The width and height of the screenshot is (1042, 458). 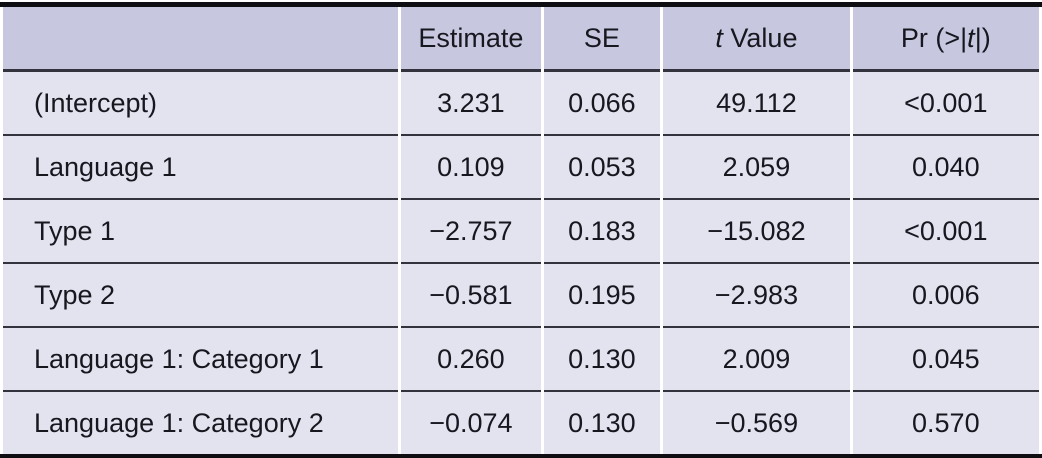 I want to click on header-cell-t_value: t Value, so click(x=756, y=39).